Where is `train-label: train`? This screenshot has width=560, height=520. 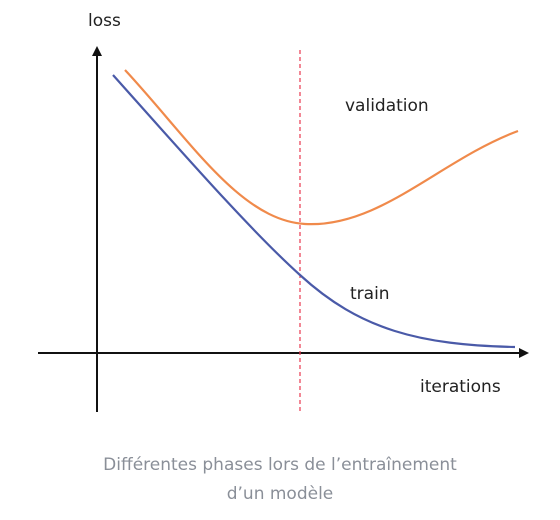
train-label: train is located at coordinates (370, 294).